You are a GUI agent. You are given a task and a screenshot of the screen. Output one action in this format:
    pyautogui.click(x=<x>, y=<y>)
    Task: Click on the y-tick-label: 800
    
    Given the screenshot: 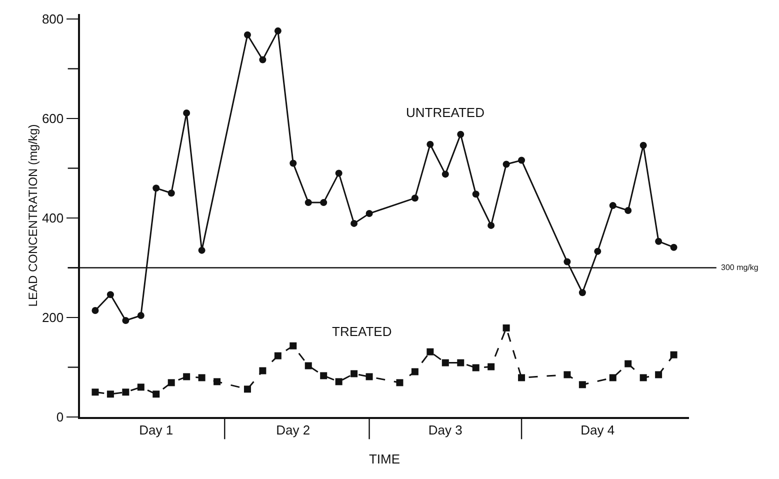 What is the action you would take?
    pyautogui.click(x=53, y=19)
    